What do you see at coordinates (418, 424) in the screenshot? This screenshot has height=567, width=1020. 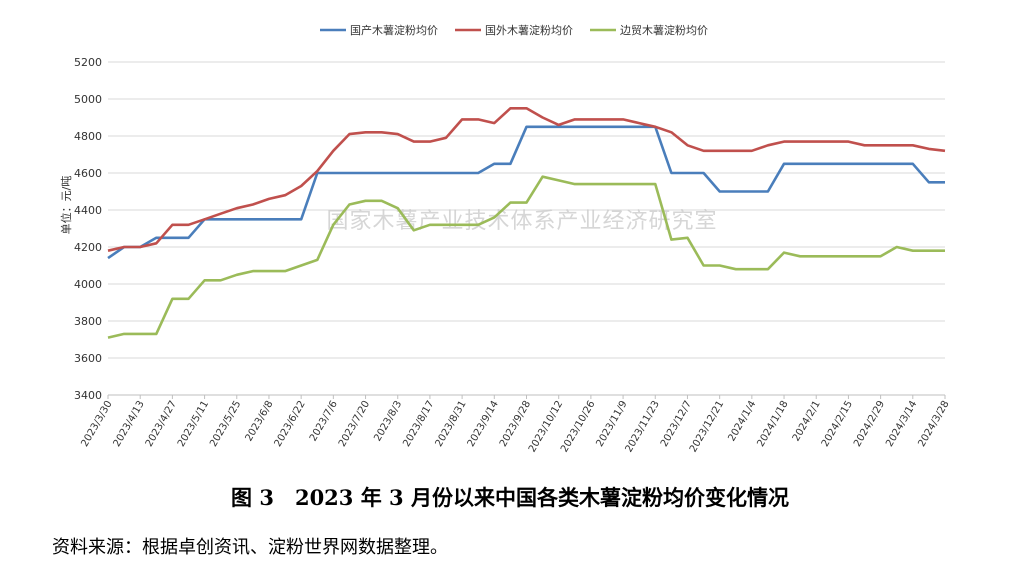 I see `x-tick-label: 2023/8/17` at bounding box center [418, 424].